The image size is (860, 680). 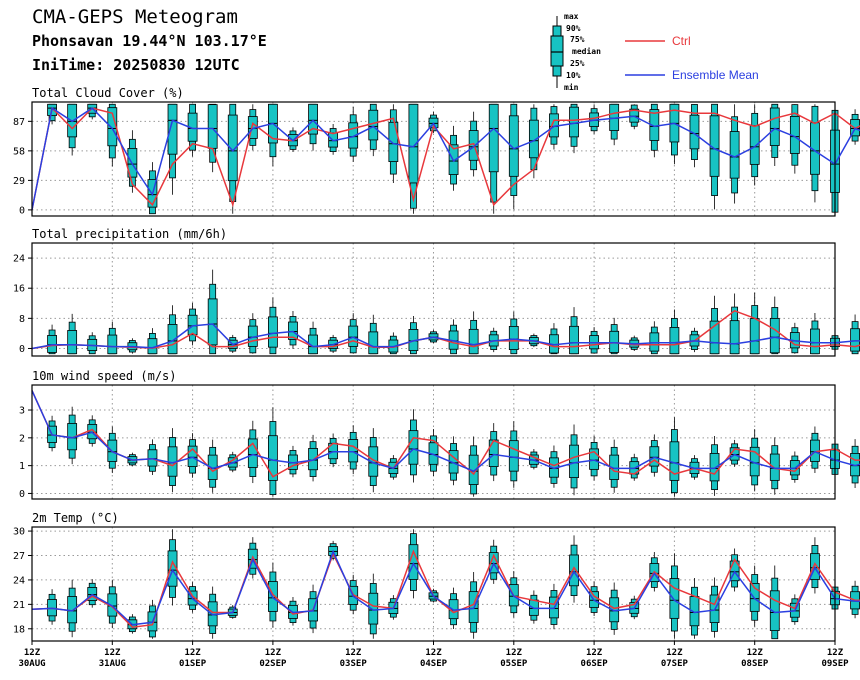 I want to click on cloud-ytick-label: 0, so click(x=22, y=210).